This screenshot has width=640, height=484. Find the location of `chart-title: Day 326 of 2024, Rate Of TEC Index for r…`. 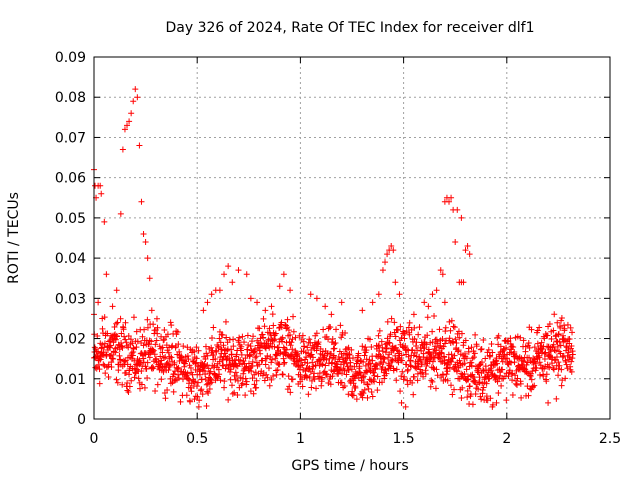

chart-title: Day 326 of 2024, Rate Of TEC Index for r… is located at coordinates (350, 28).